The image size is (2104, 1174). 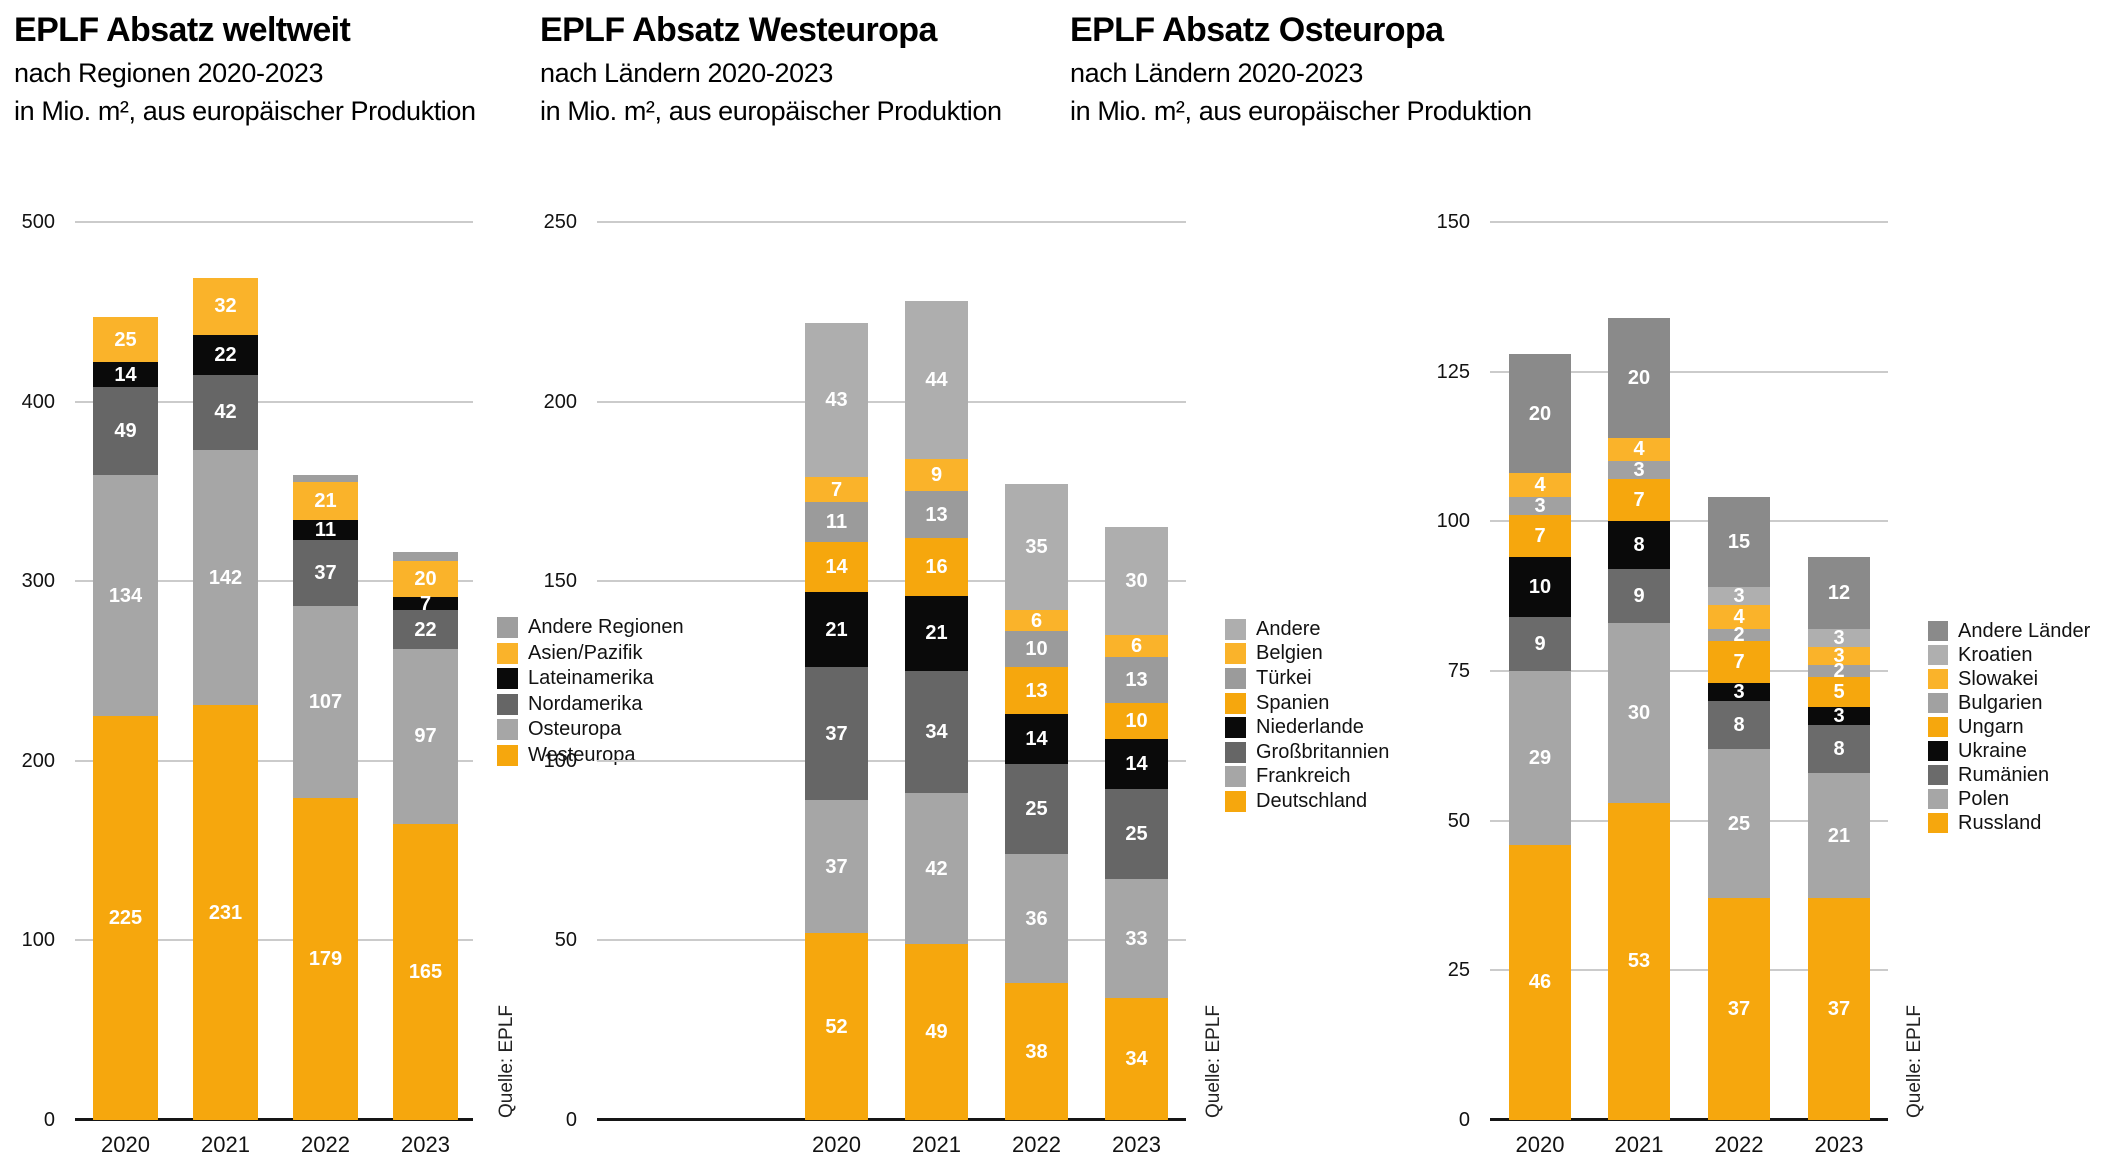 I want to click on segment-osteuropa-2021: 142, so click(x=225, y=578).